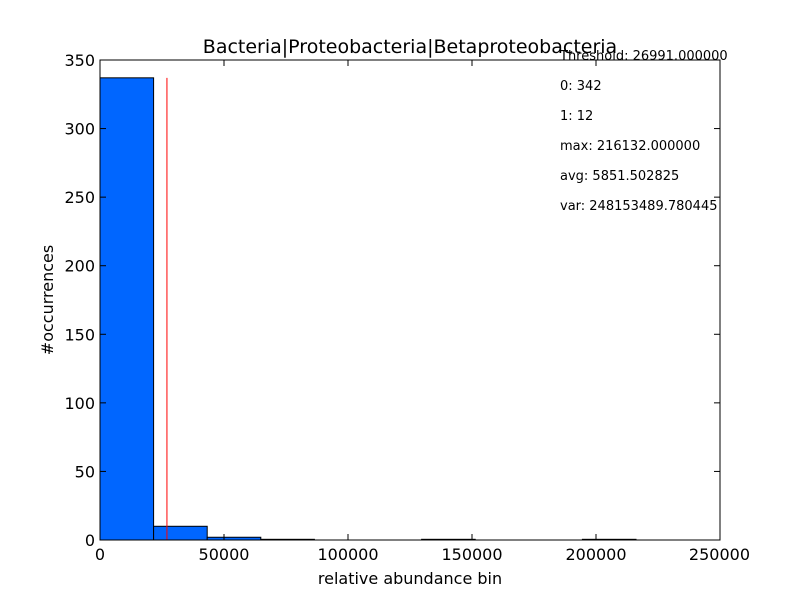  I want to click on y-tick-label-6: 300, so click(79, 129).